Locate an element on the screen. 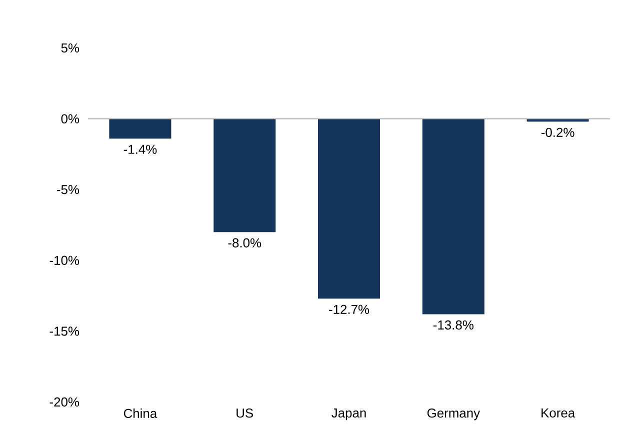 The image size is (618, 444). y-tick-label: -5% is located at coordinates (68, 189).